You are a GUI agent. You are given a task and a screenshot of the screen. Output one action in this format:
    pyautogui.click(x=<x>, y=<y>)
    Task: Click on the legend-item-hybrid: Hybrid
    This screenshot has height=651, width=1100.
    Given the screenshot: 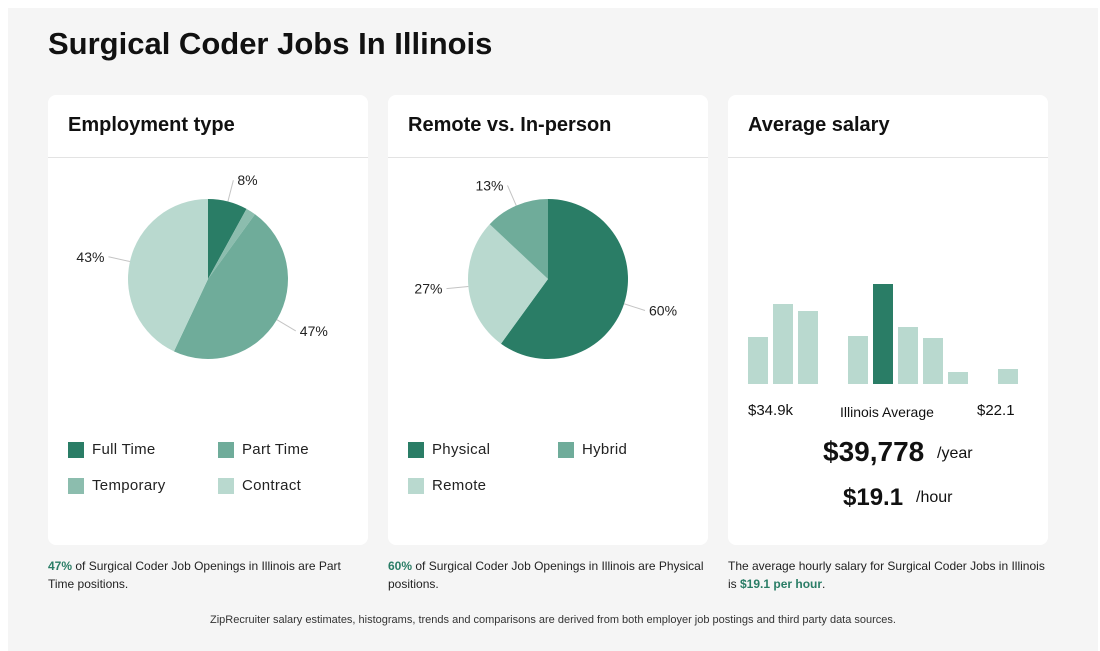 What is the action you would take?
    pyautogui.click(x=592, y=449)
    